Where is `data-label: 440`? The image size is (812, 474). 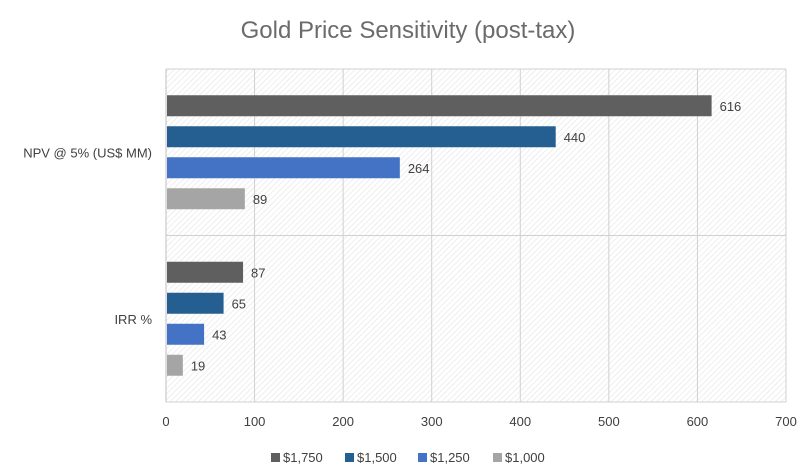
data-label: 440 is located at coordinates (575, 137).